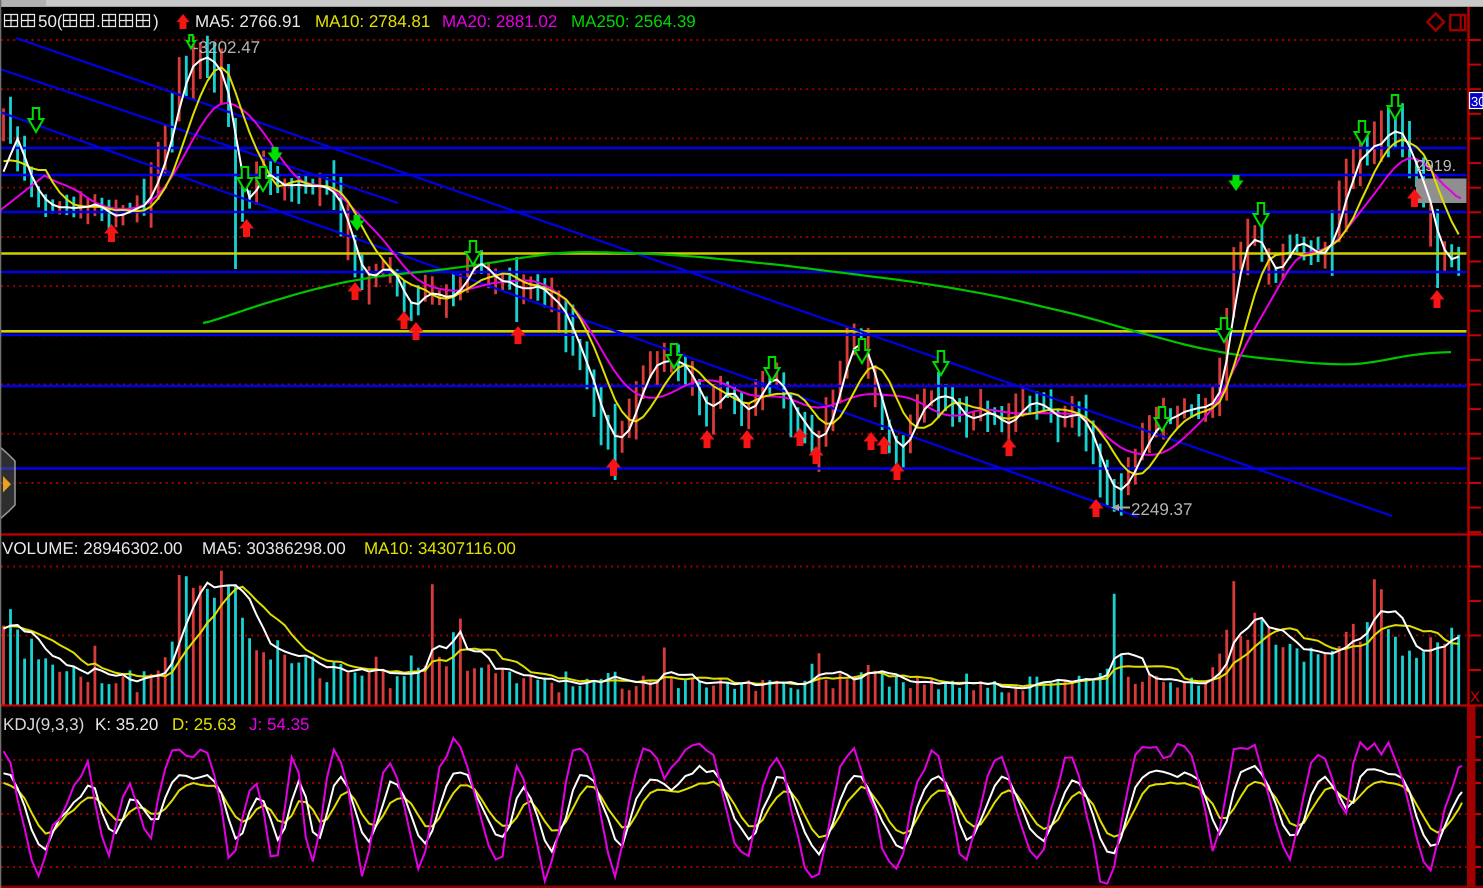 The image size is (1483, 888). I want to click on svg-text: 30, so click(1477, 101).